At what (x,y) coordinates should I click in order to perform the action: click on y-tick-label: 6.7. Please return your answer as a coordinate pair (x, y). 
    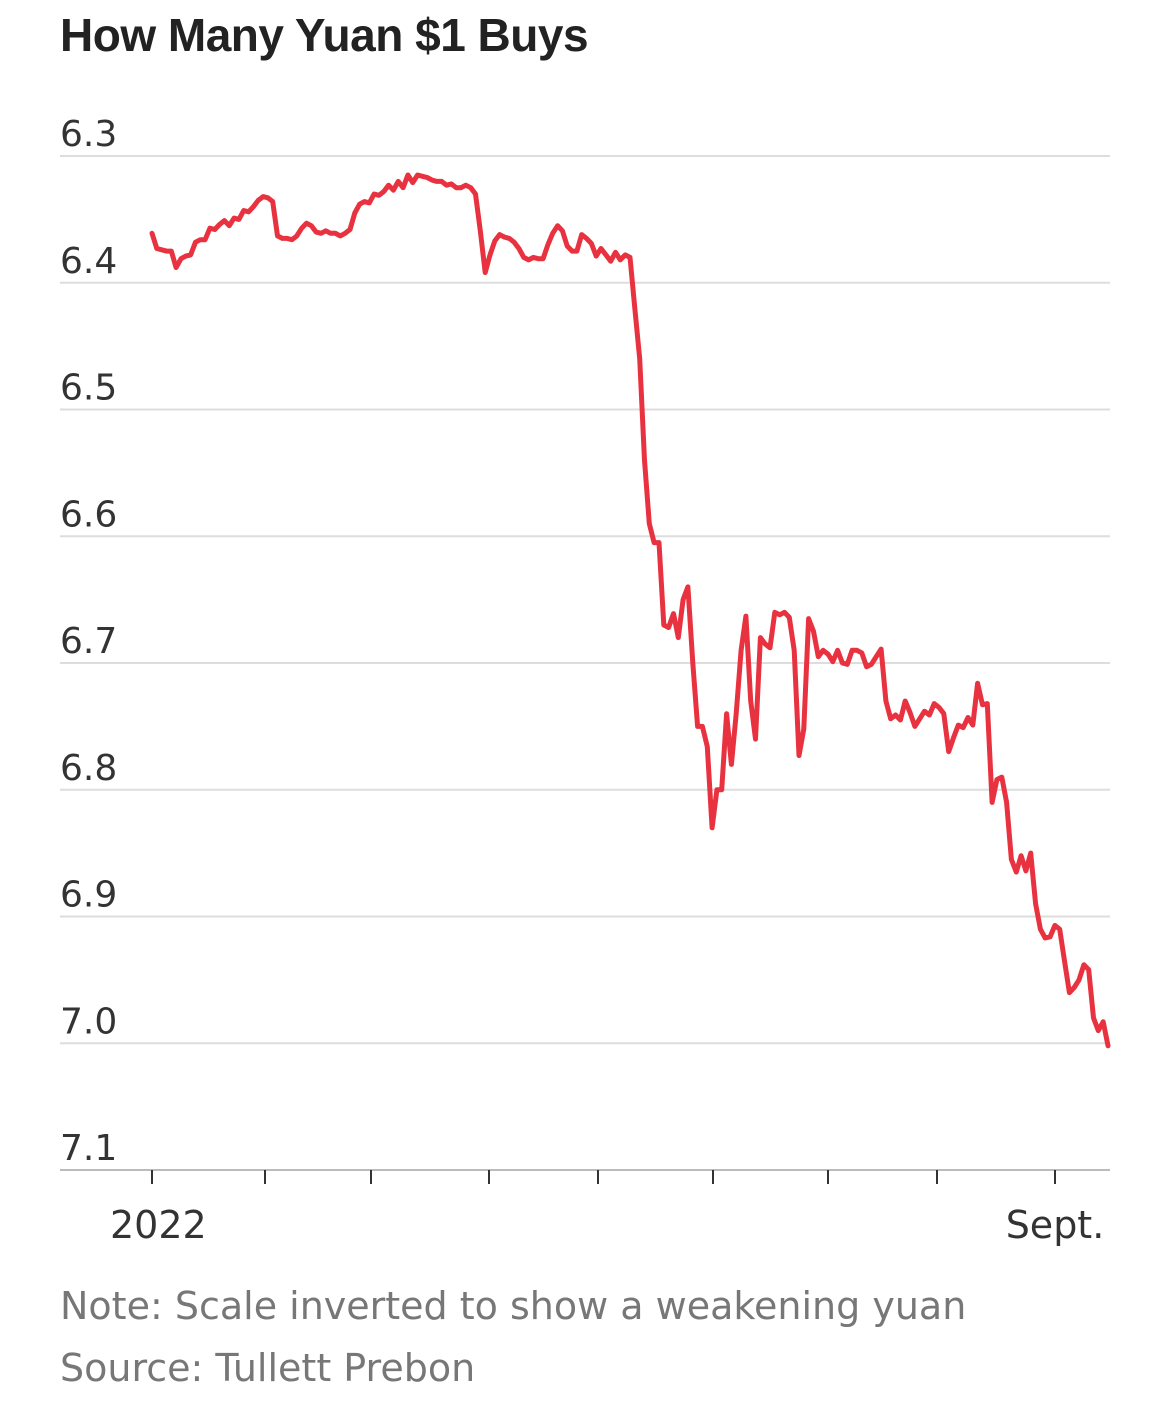
    Looking at the image, I should click on (88, 641).